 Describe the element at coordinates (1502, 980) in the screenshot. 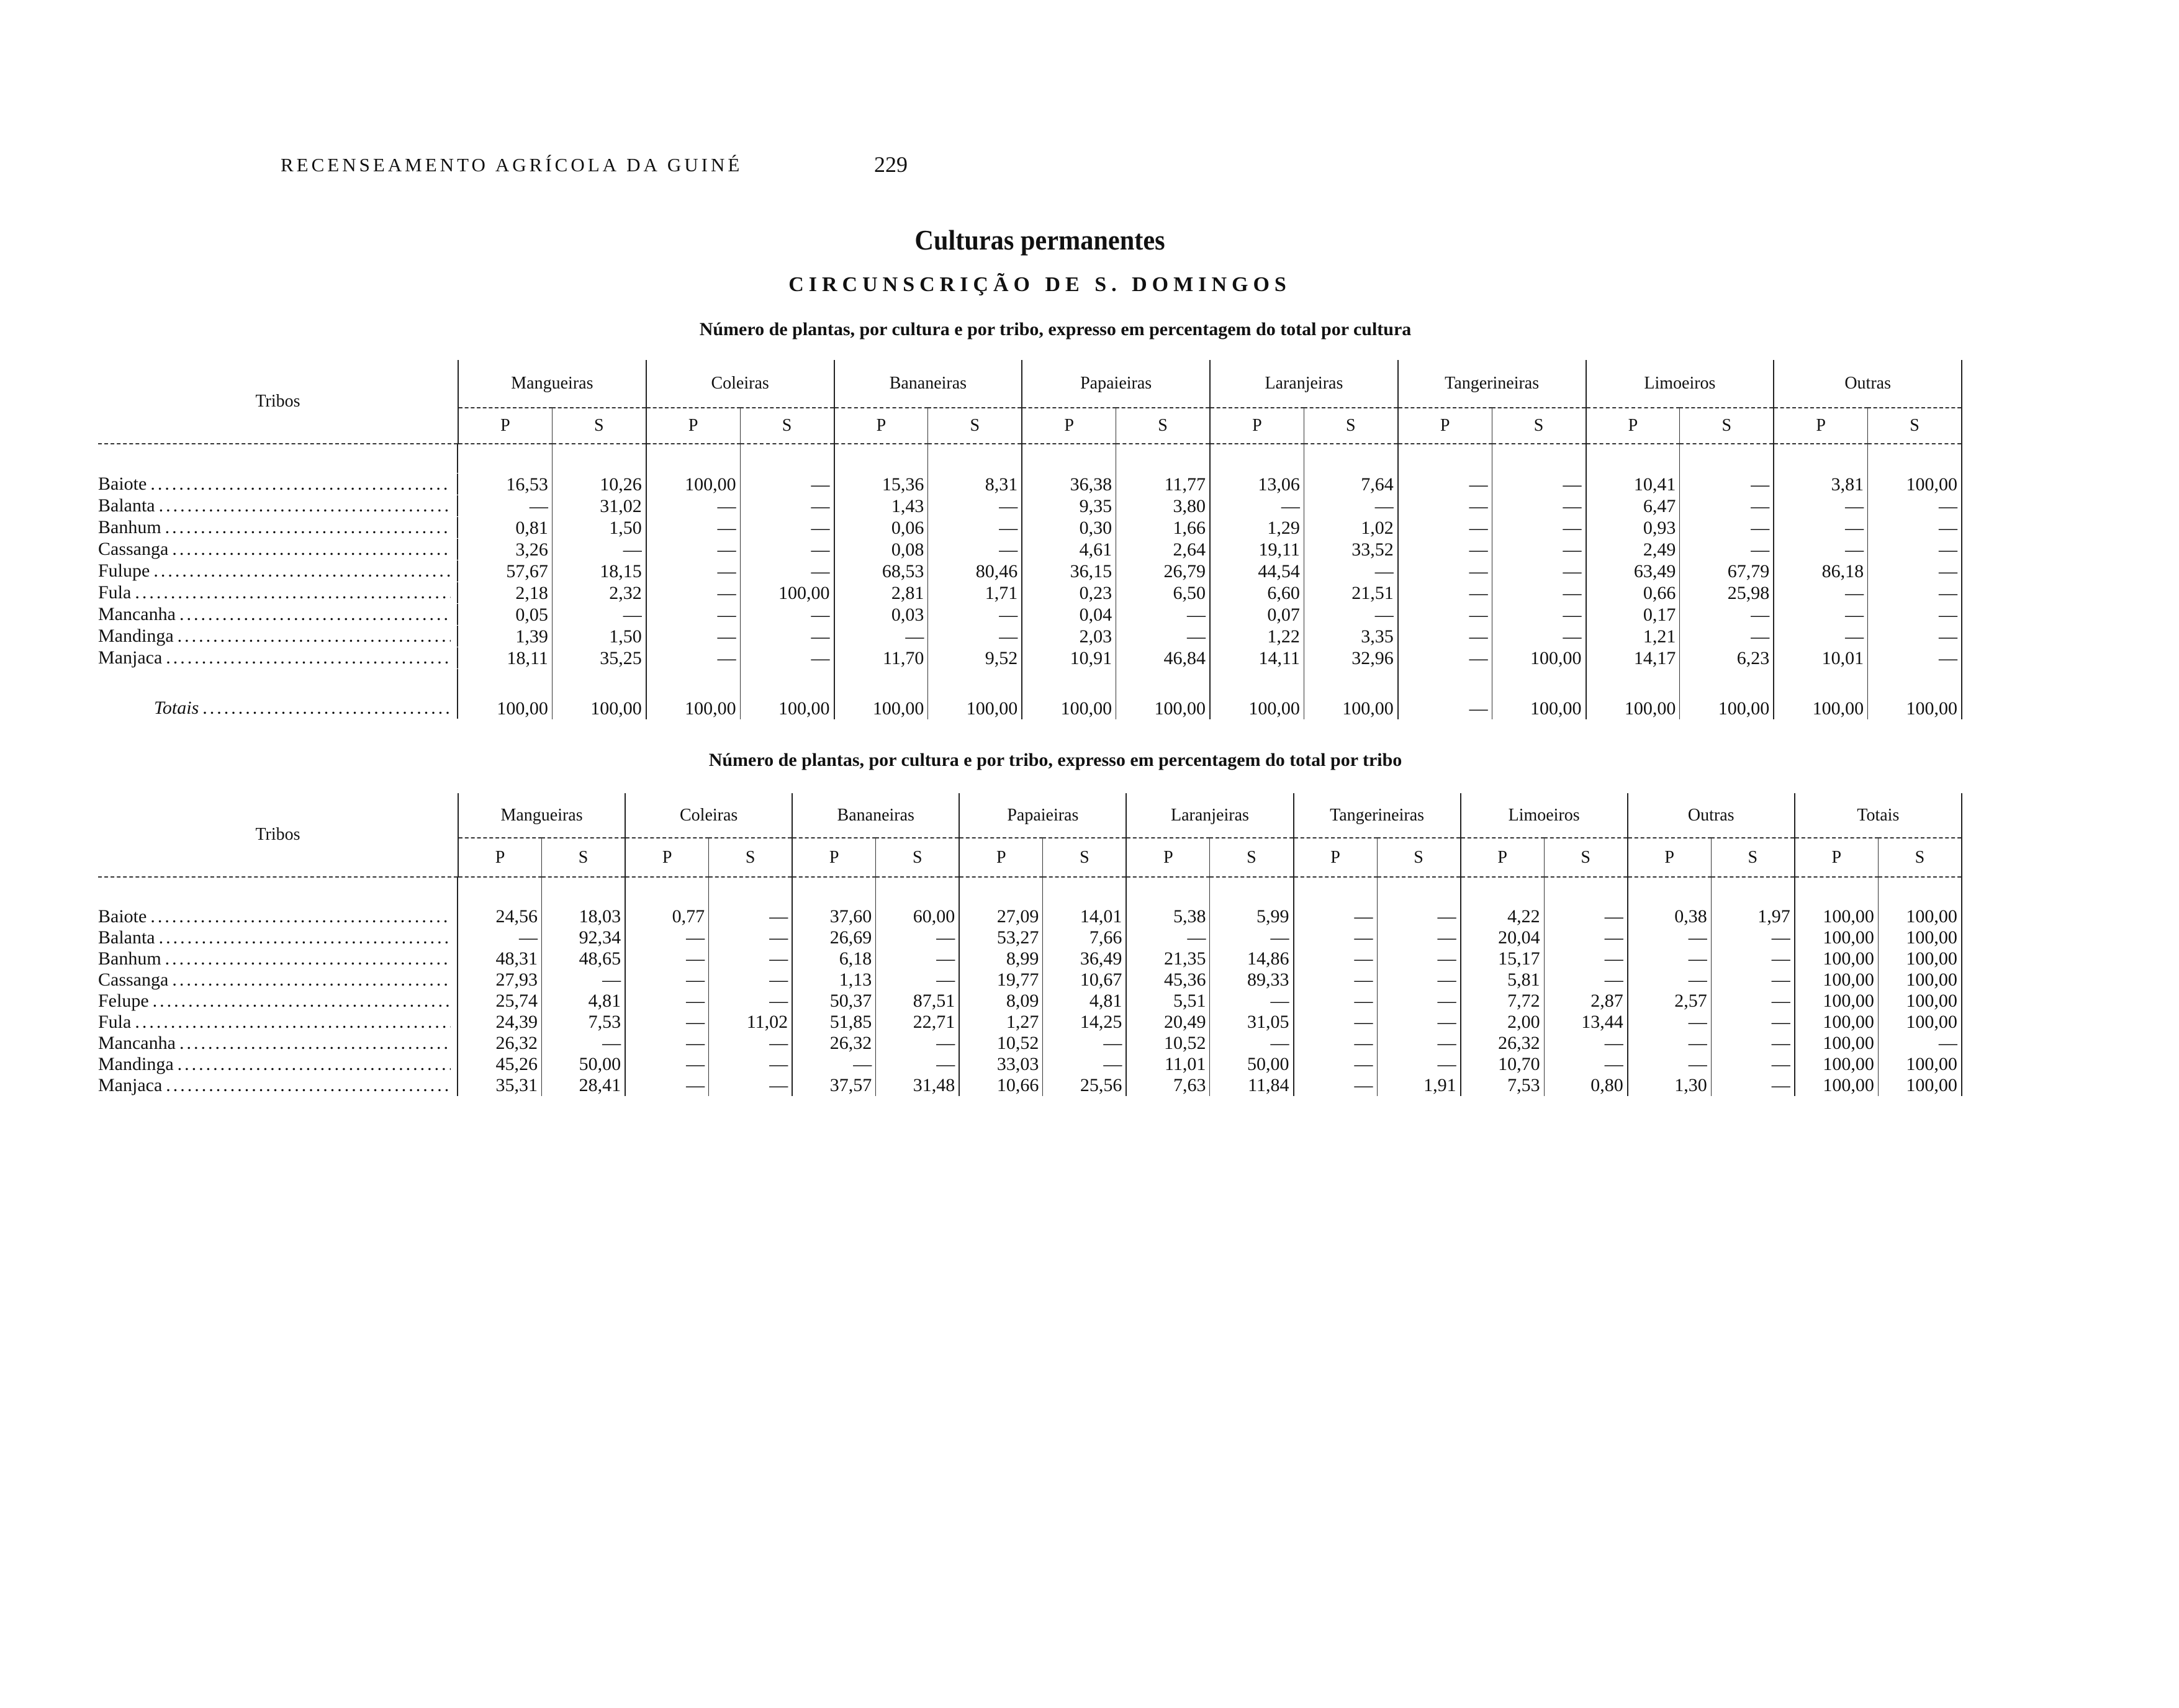

I see `value-cell: 5,81` at that location.